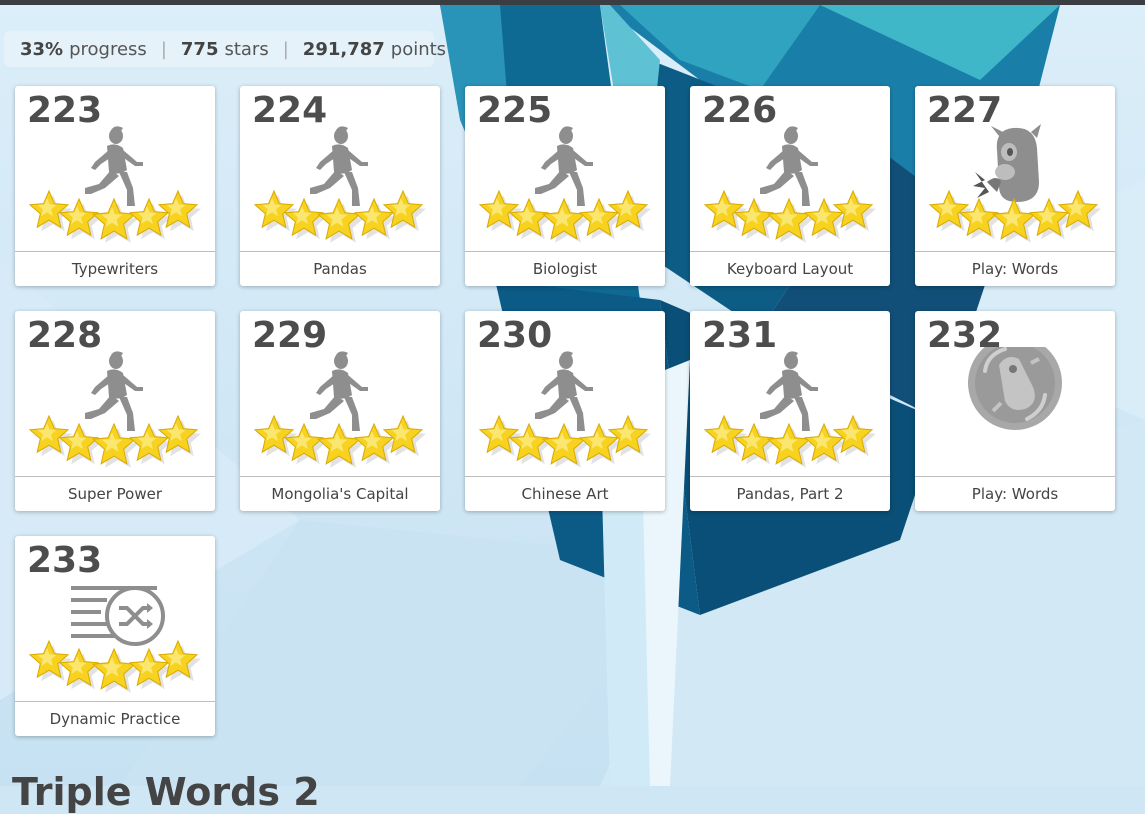 Image resolution: width=1145 pixels, height=814 pixels. What do you see at coordinates (246, 49) in the screenshot?
I see `stars-label: stars` at bounding box center [246, 49].